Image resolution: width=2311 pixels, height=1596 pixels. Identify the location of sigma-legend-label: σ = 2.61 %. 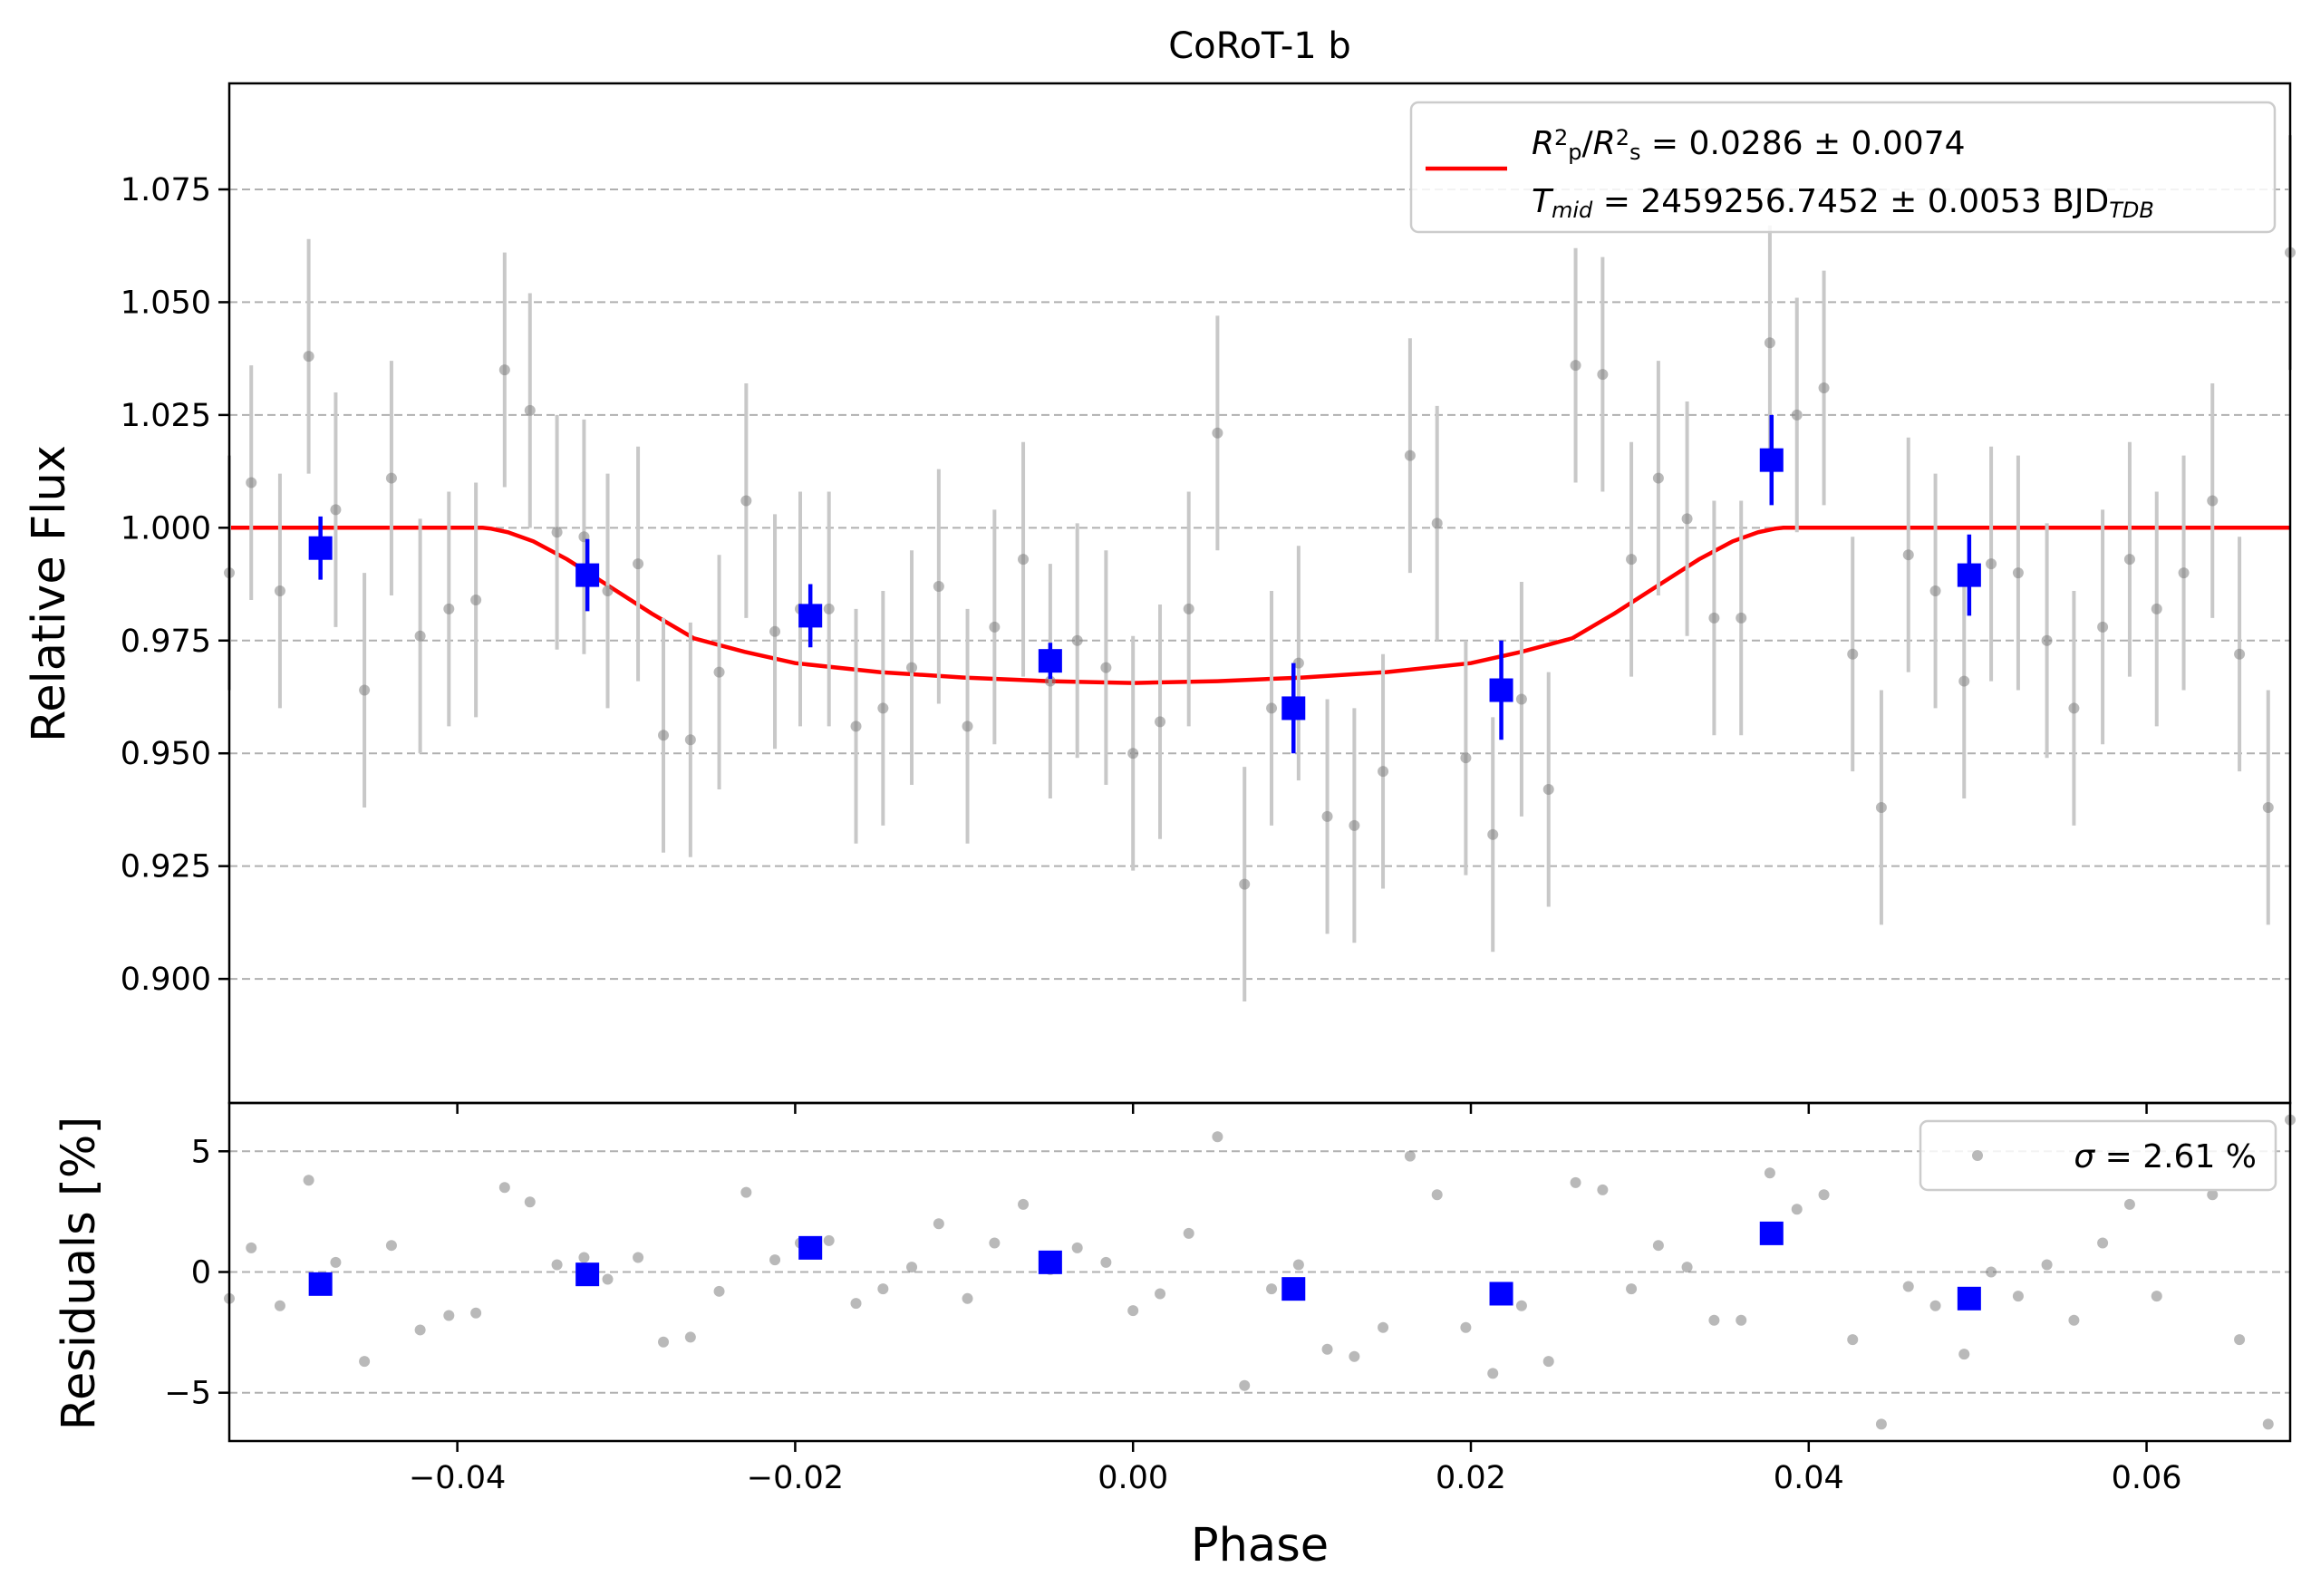
(2166, 1156).